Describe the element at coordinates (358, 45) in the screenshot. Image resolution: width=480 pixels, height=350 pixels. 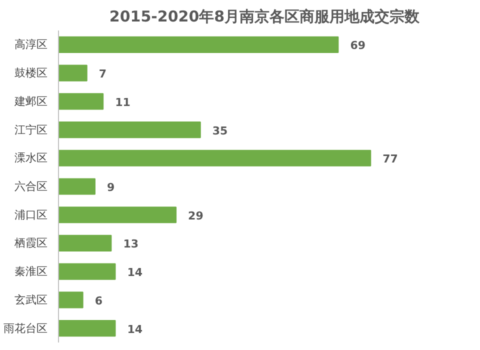
I see `data-label: 69` at that location.